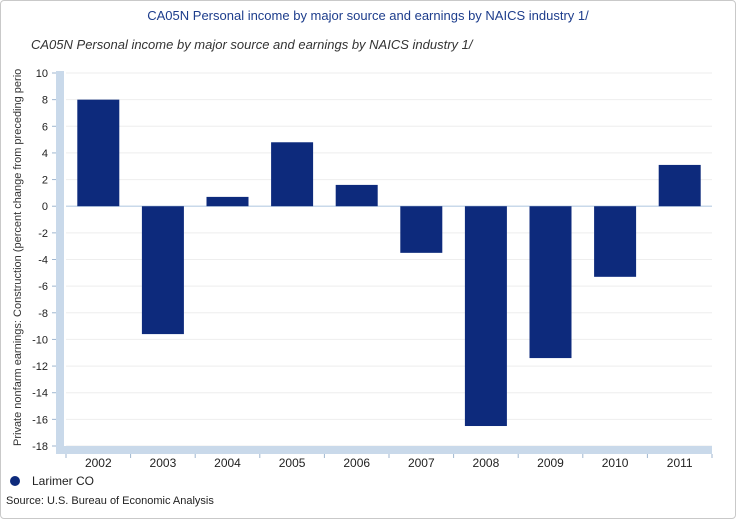 Image resolution: width=736 pixels, height=519 pixels. I want to click on y-tick-label: -8, so click(43, 314).